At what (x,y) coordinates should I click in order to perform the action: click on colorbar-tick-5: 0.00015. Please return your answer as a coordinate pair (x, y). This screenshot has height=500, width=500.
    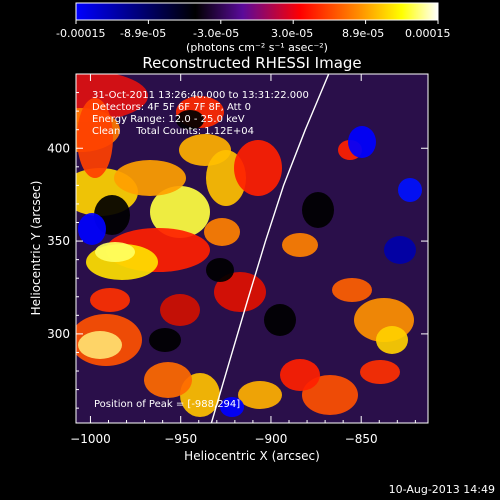
    Looking at the image, I should click on (428, 33).